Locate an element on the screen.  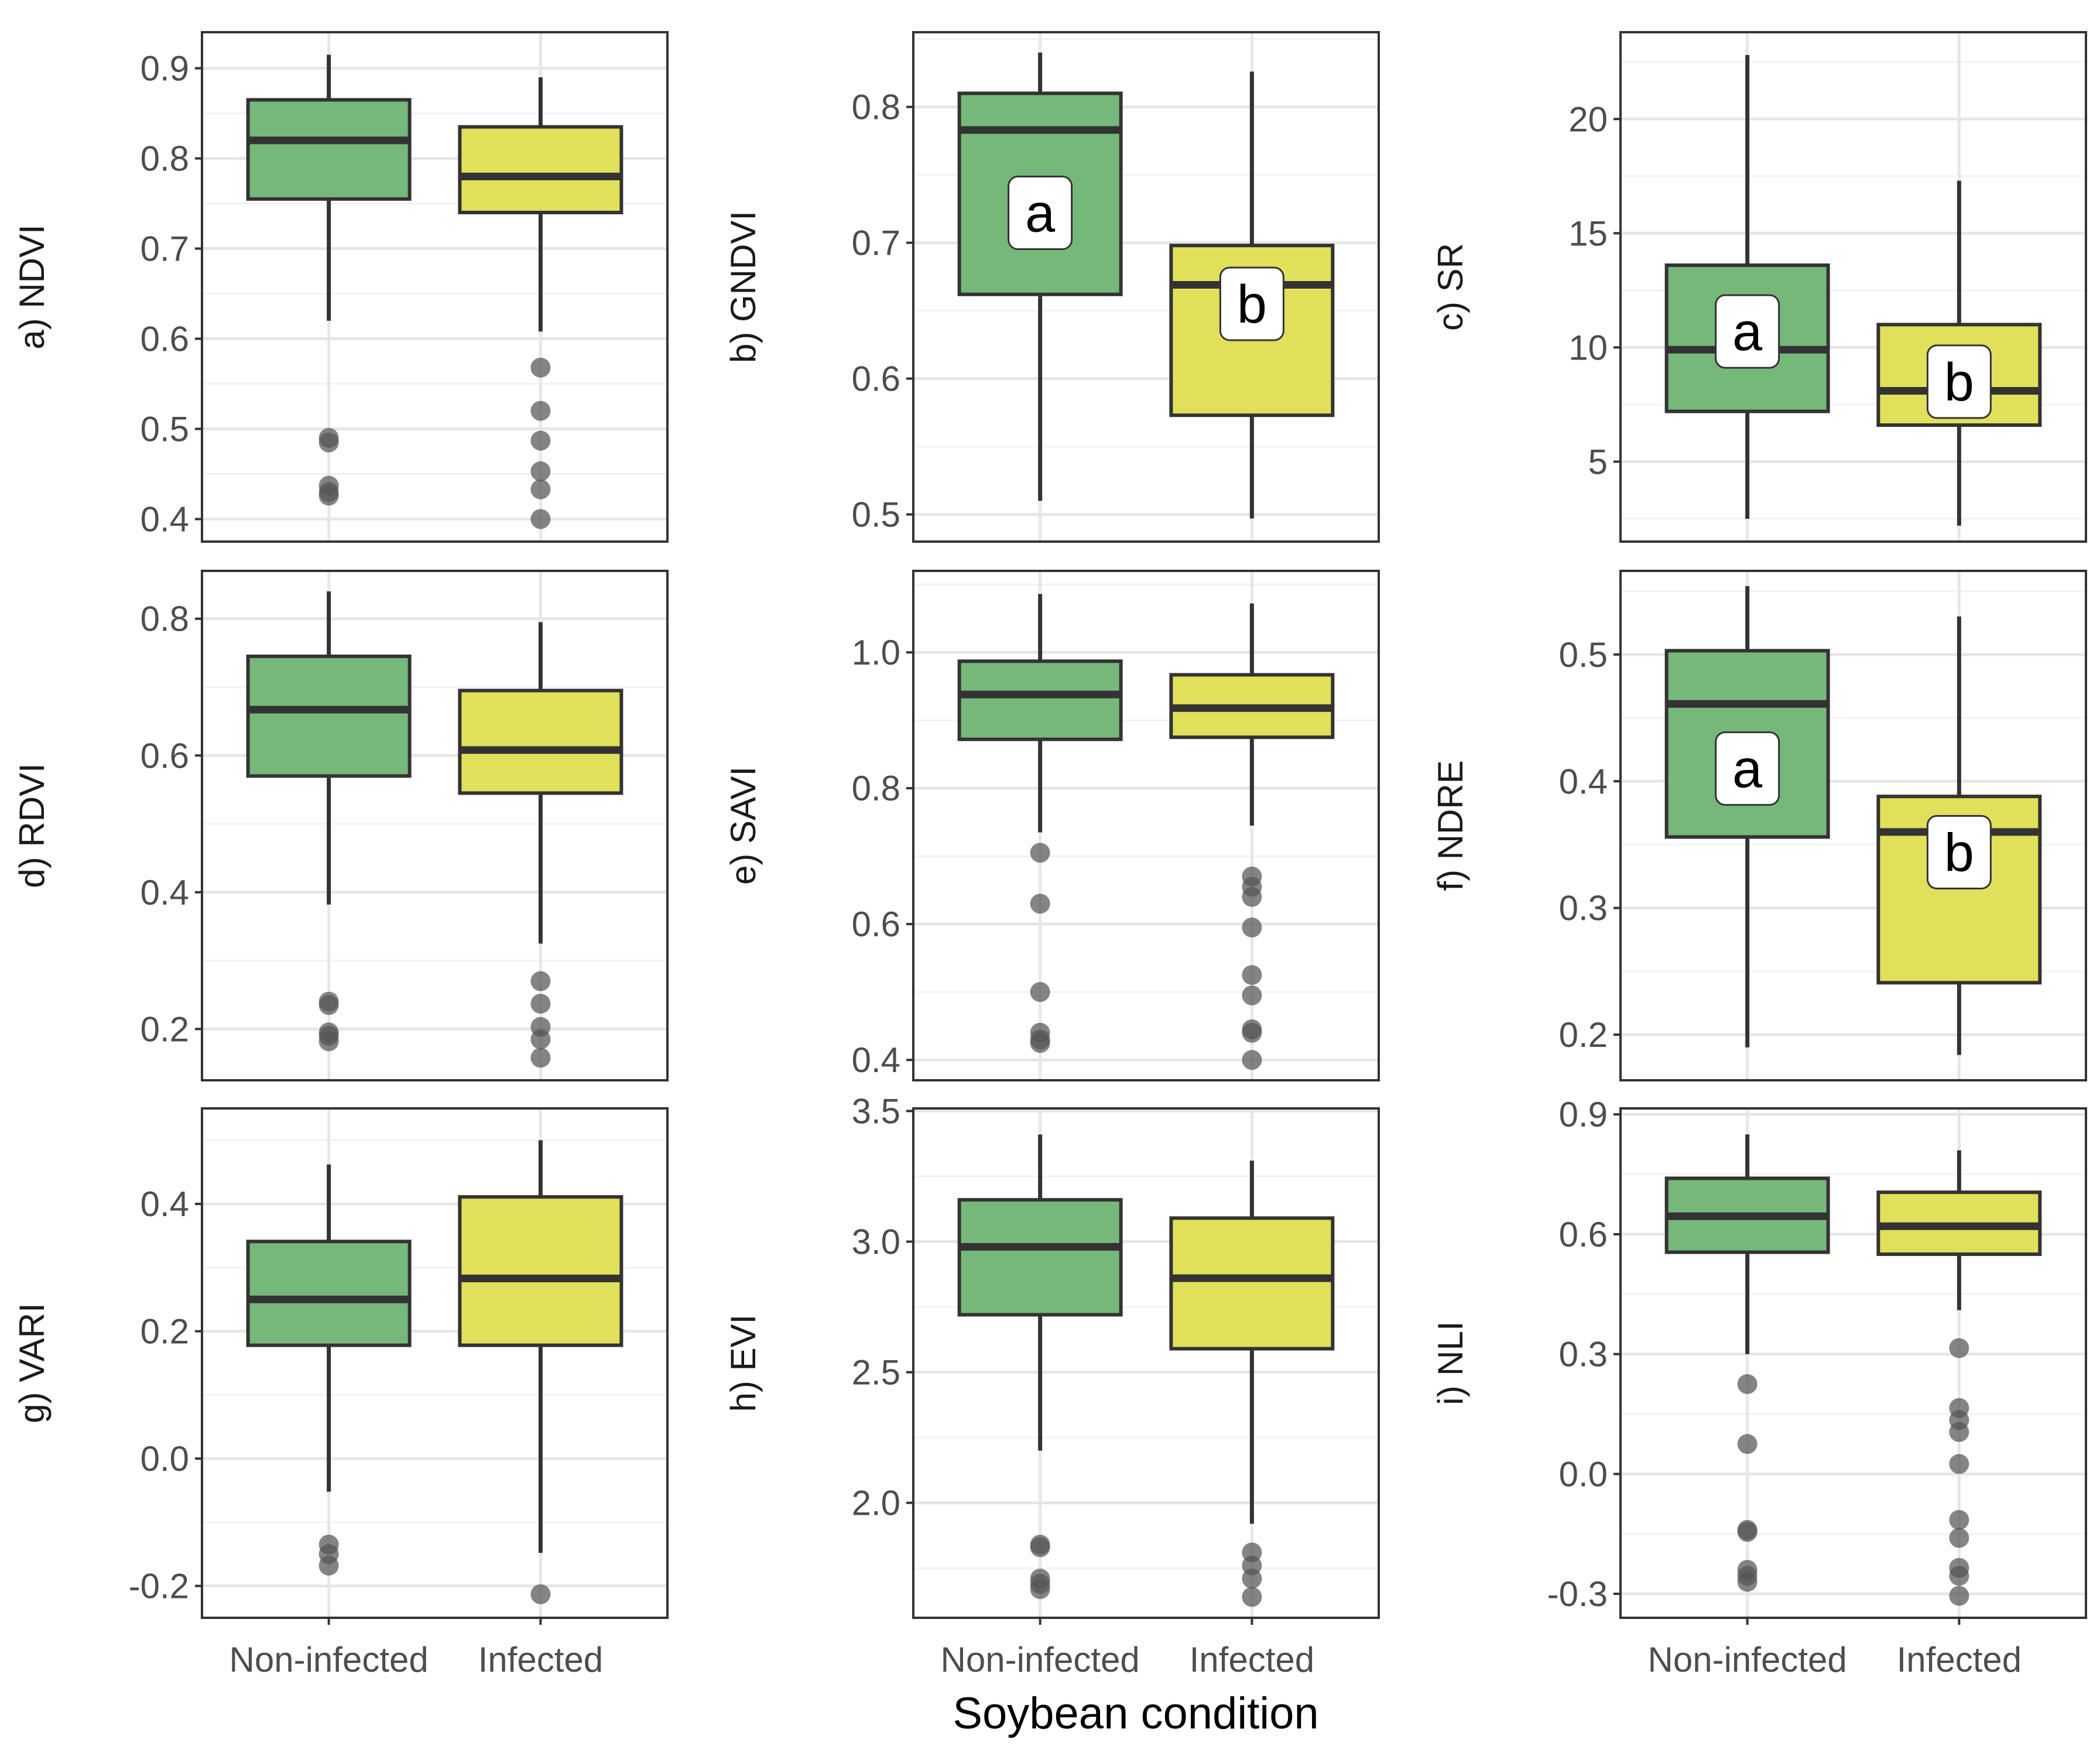
x-tick-label: Non-infected is located at coordinates (329, 1659).